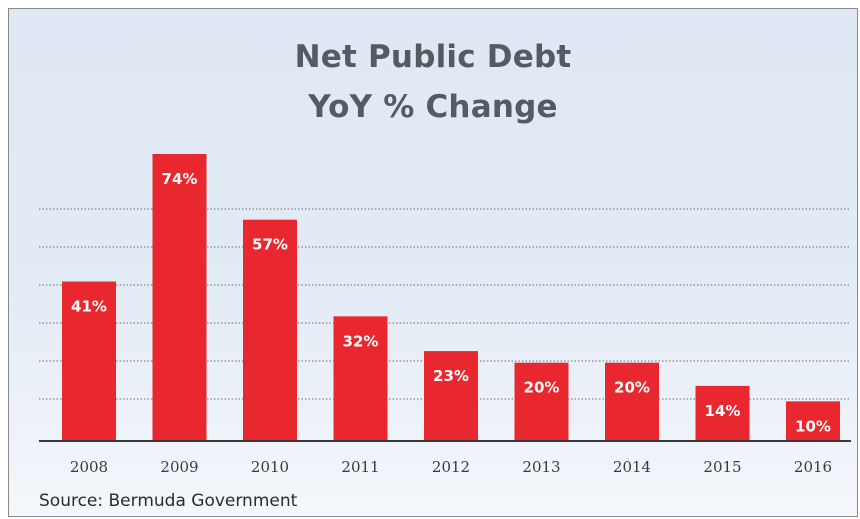 This screenshot has height=519, width=860. I want to click on x-tick-label-2009: 2009, so click(179, 467).